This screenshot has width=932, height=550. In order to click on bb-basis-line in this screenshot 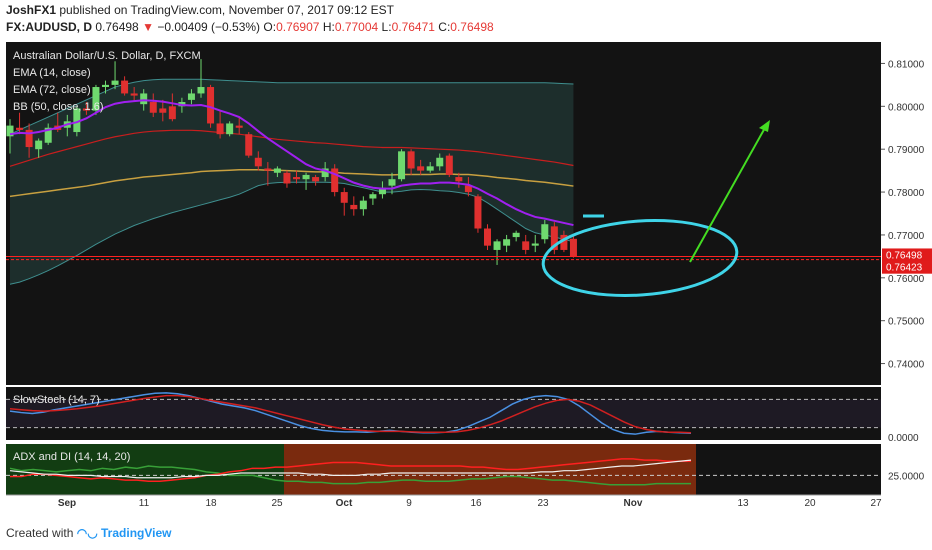, I will do `click(291, 148)`.